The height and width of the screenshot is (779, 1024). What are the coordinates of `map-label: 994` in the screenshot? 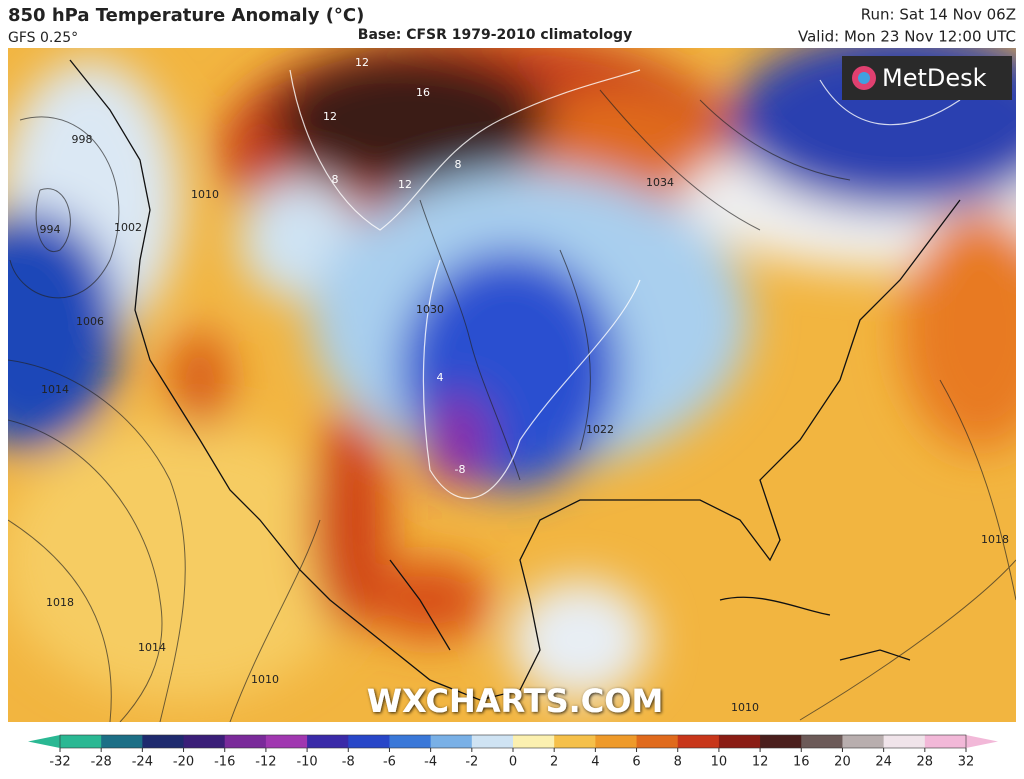 It's located at (50, 229).